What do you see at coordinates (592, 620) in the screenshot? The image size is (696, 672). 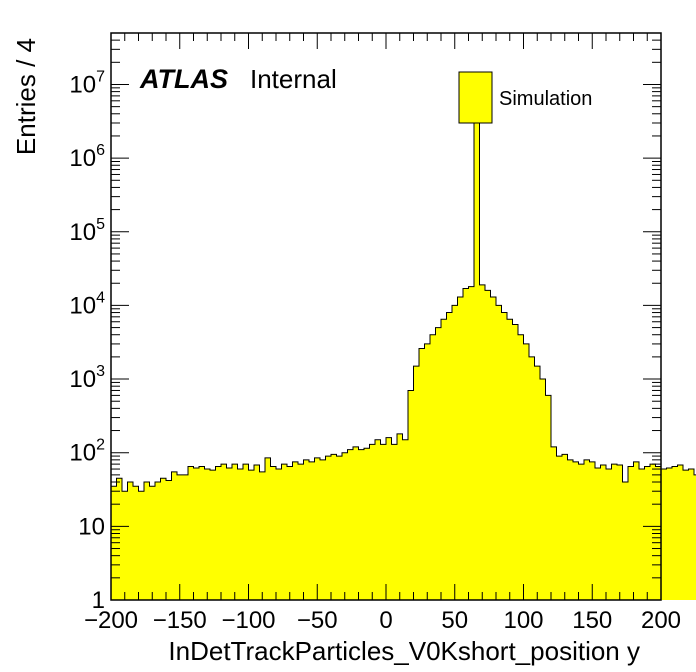 I see `x-tick-label: 150` at bounding box center [592, 620].